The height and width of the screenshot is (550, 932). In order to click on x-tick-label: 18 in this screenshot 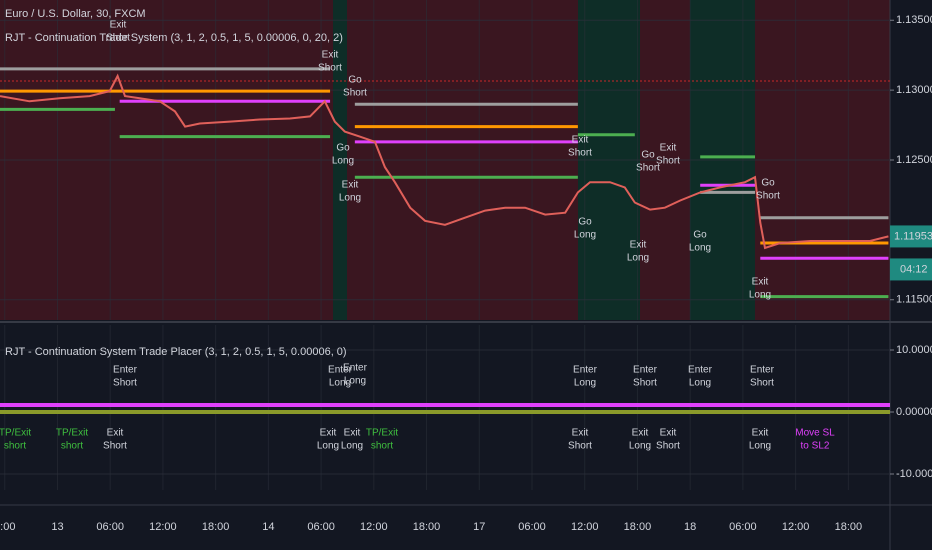, I will do `click(690, 527)`.